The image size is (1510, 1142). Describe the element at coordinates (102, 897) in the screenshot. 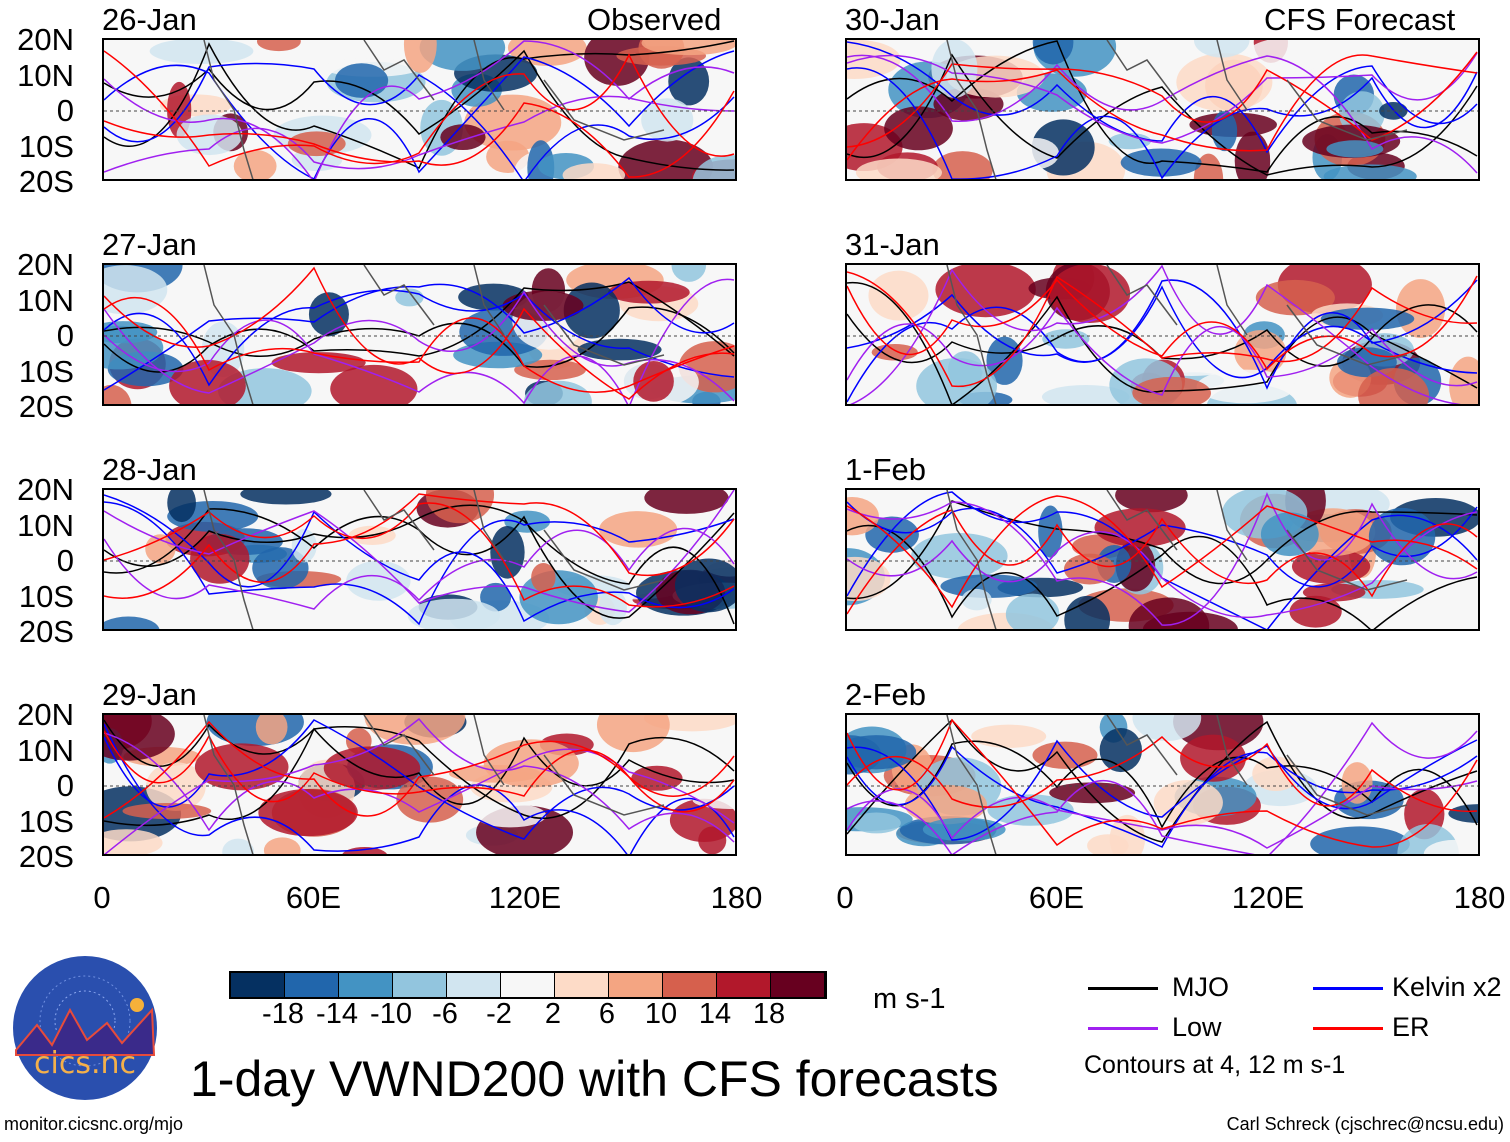

I see `lon-tick-label: 0` at that location.